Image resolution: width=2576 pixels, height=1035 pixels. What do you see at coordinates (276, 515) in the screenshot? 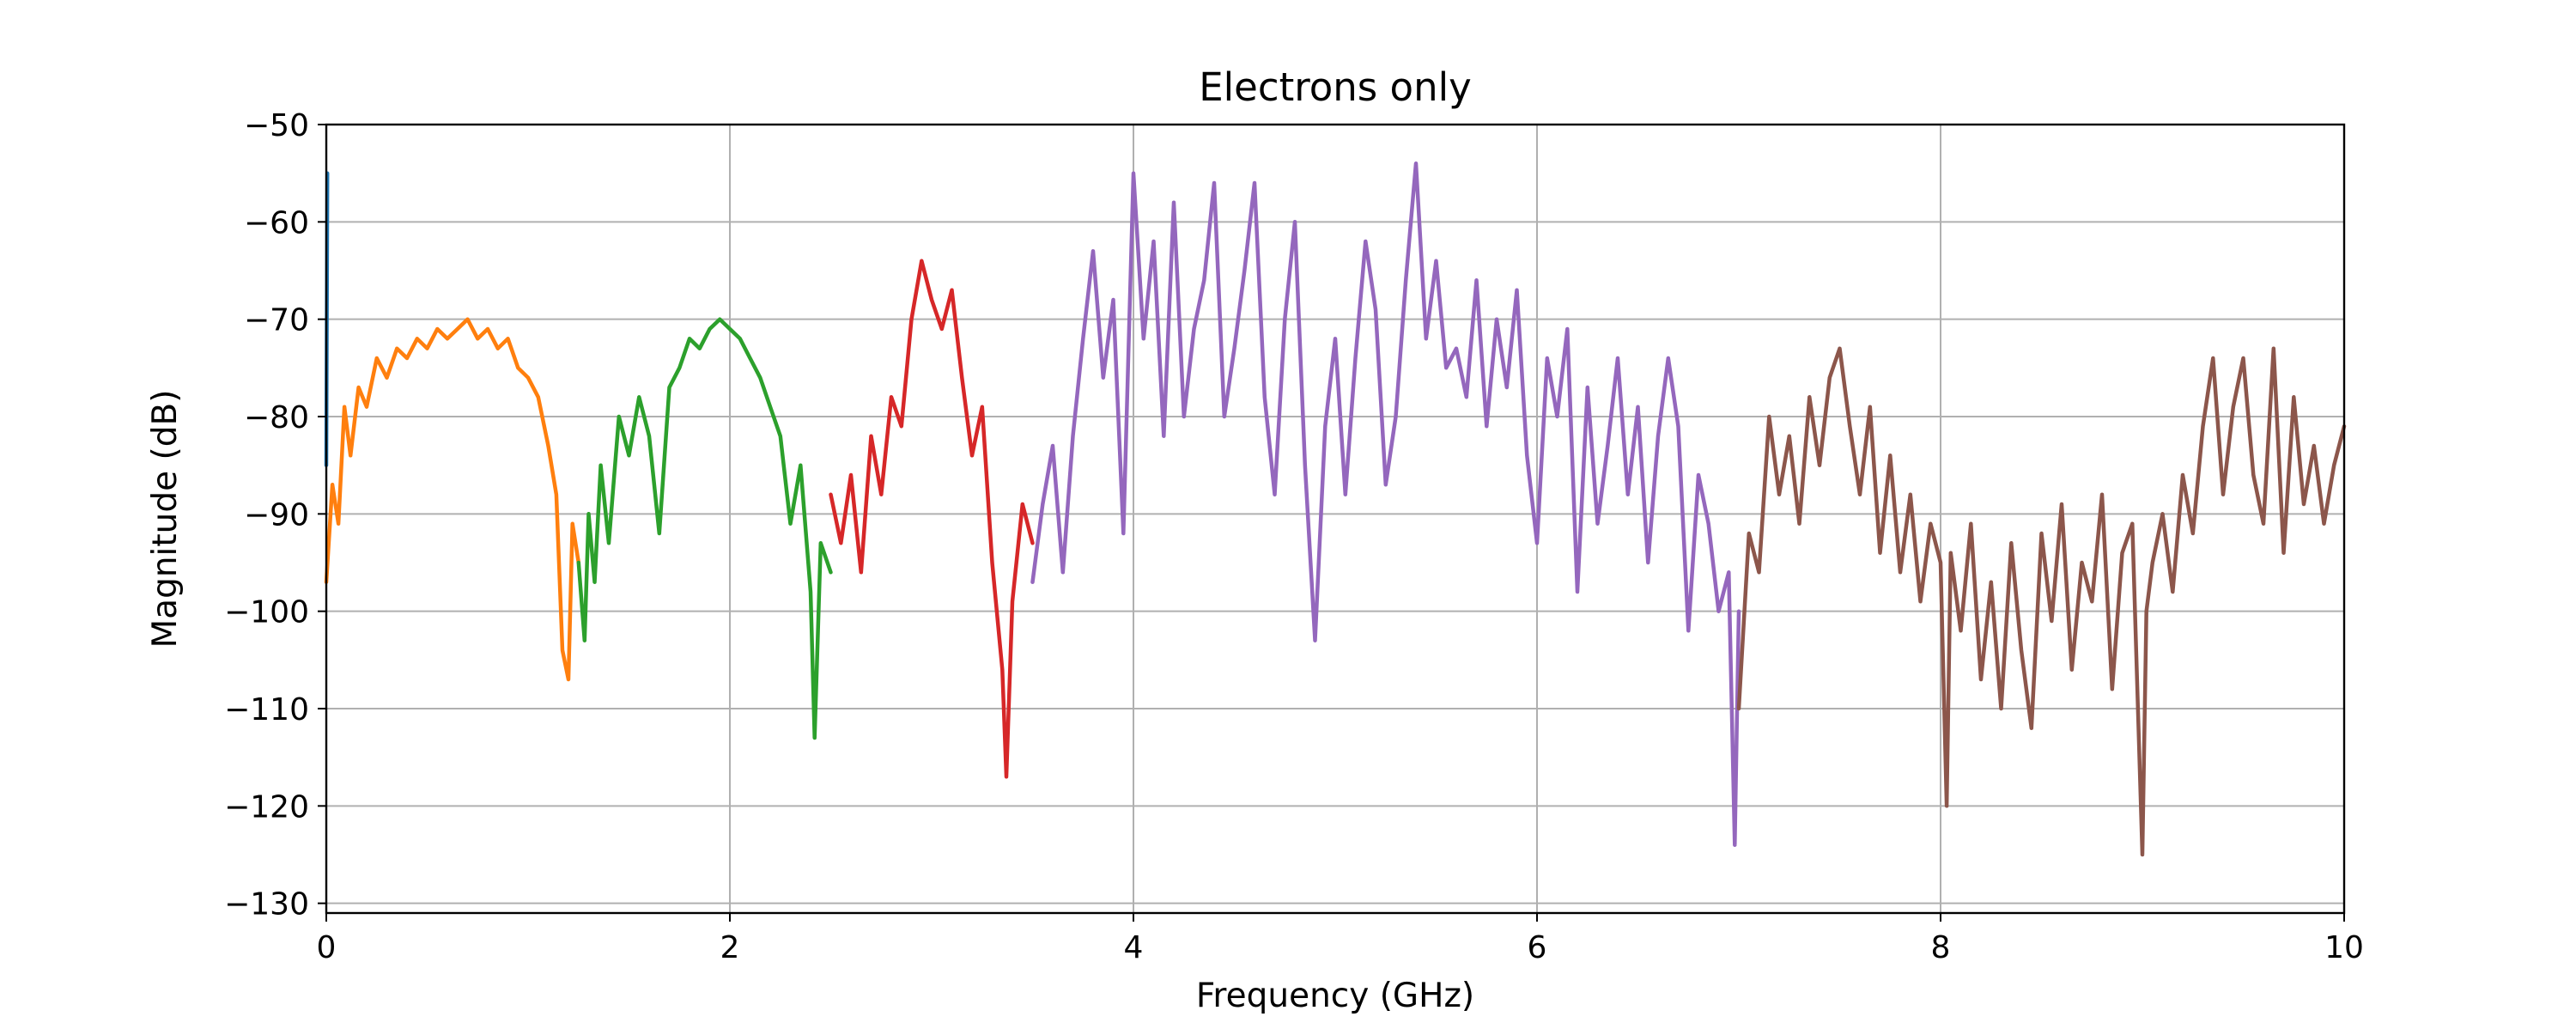
I see `y-tick-label: −90` at bounding box center [276, 515].